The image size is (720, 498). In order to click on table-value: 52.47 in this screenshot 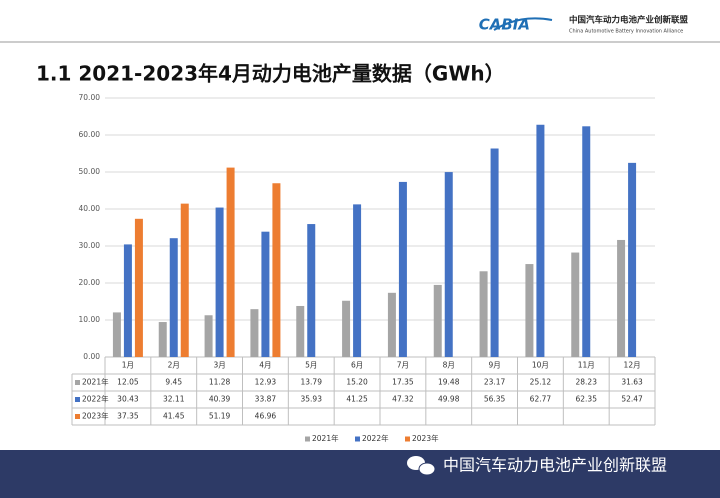, I will do `click(632, 399)`.